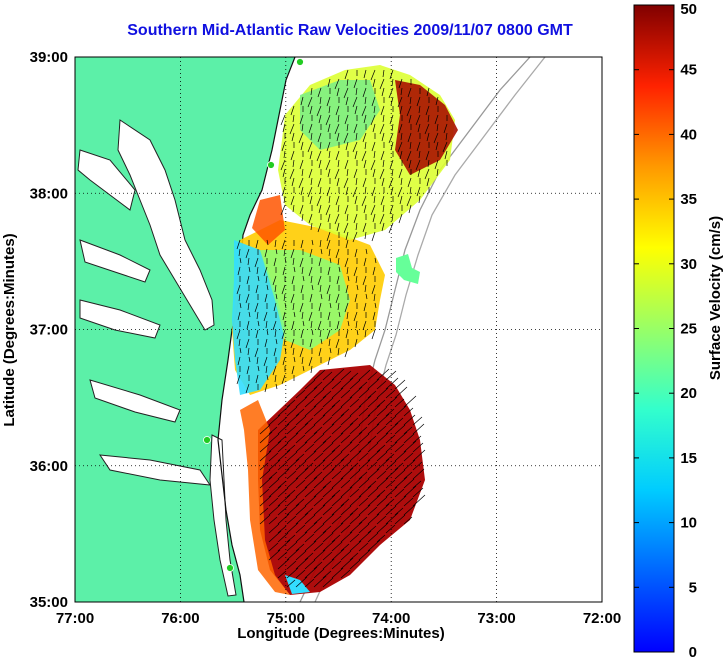 The width and height of the screenshot is (724, 659). I want to click on colorbar-tick-label: 5, so click(693, 587).